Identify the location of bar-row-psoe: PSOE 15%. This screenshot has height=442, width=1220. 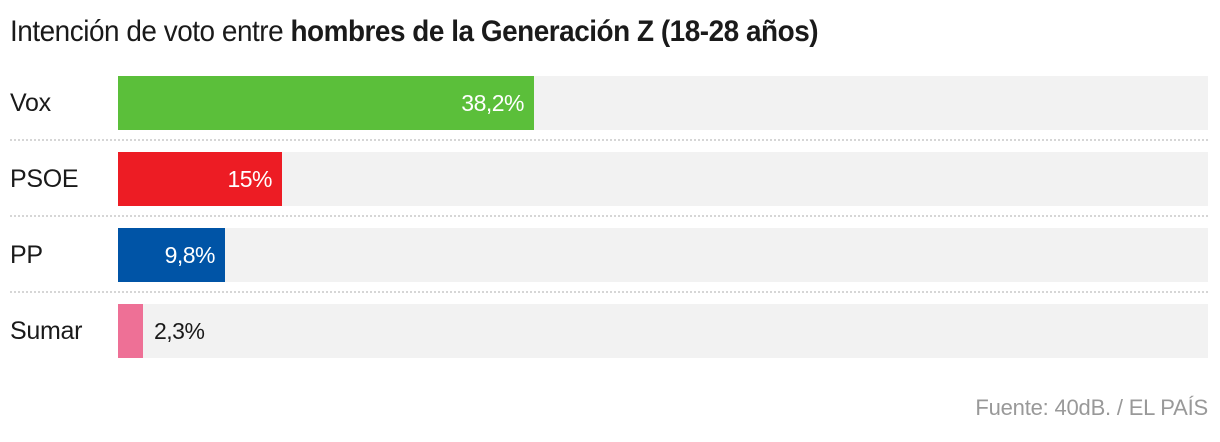
(610, 179).